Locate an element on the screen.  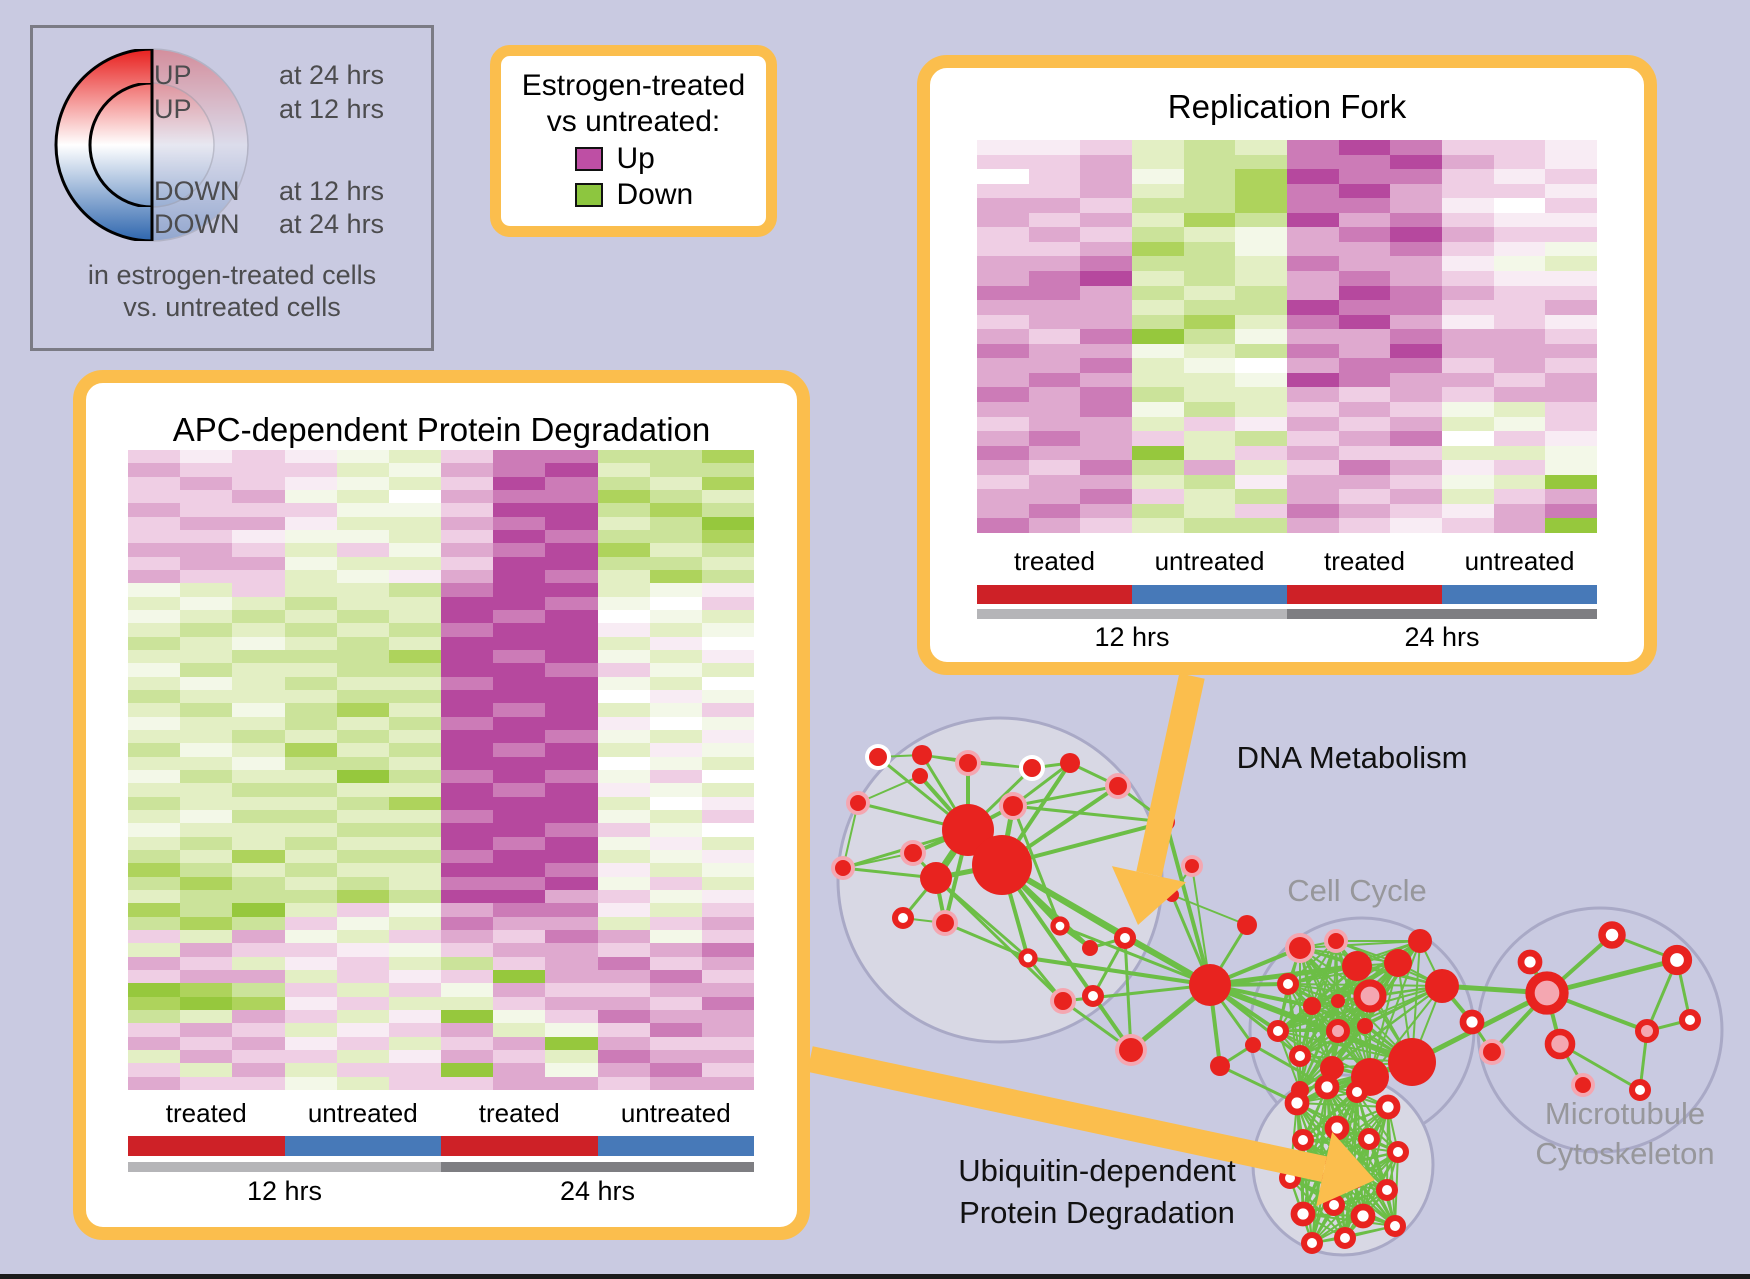
venn-time-12: at 12 hrs is located at coordinates (332, 109).